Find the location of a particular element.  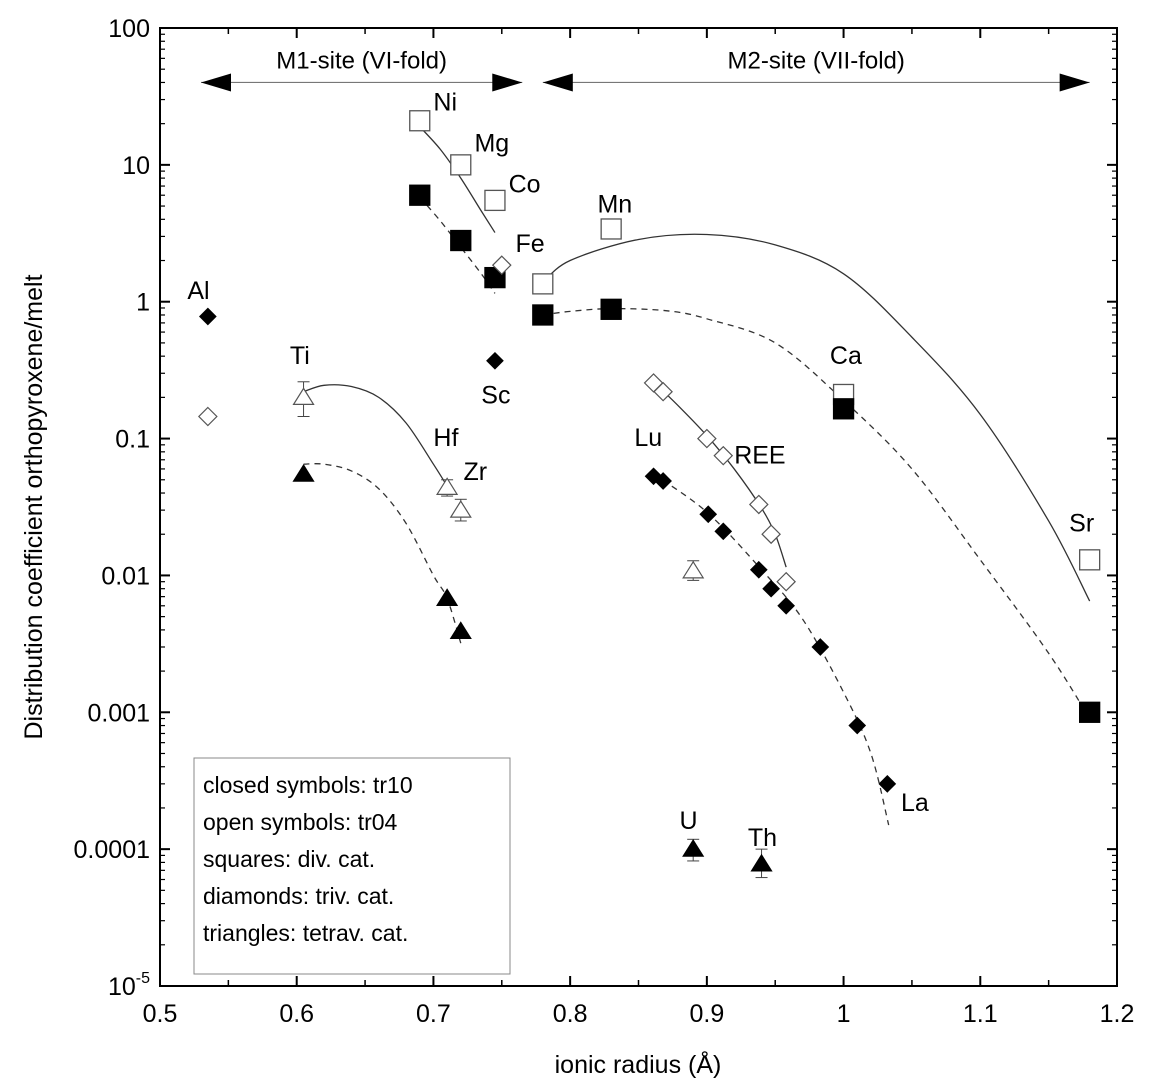

x-tick-label: 0.7 is located at coordinates (433, 1014).